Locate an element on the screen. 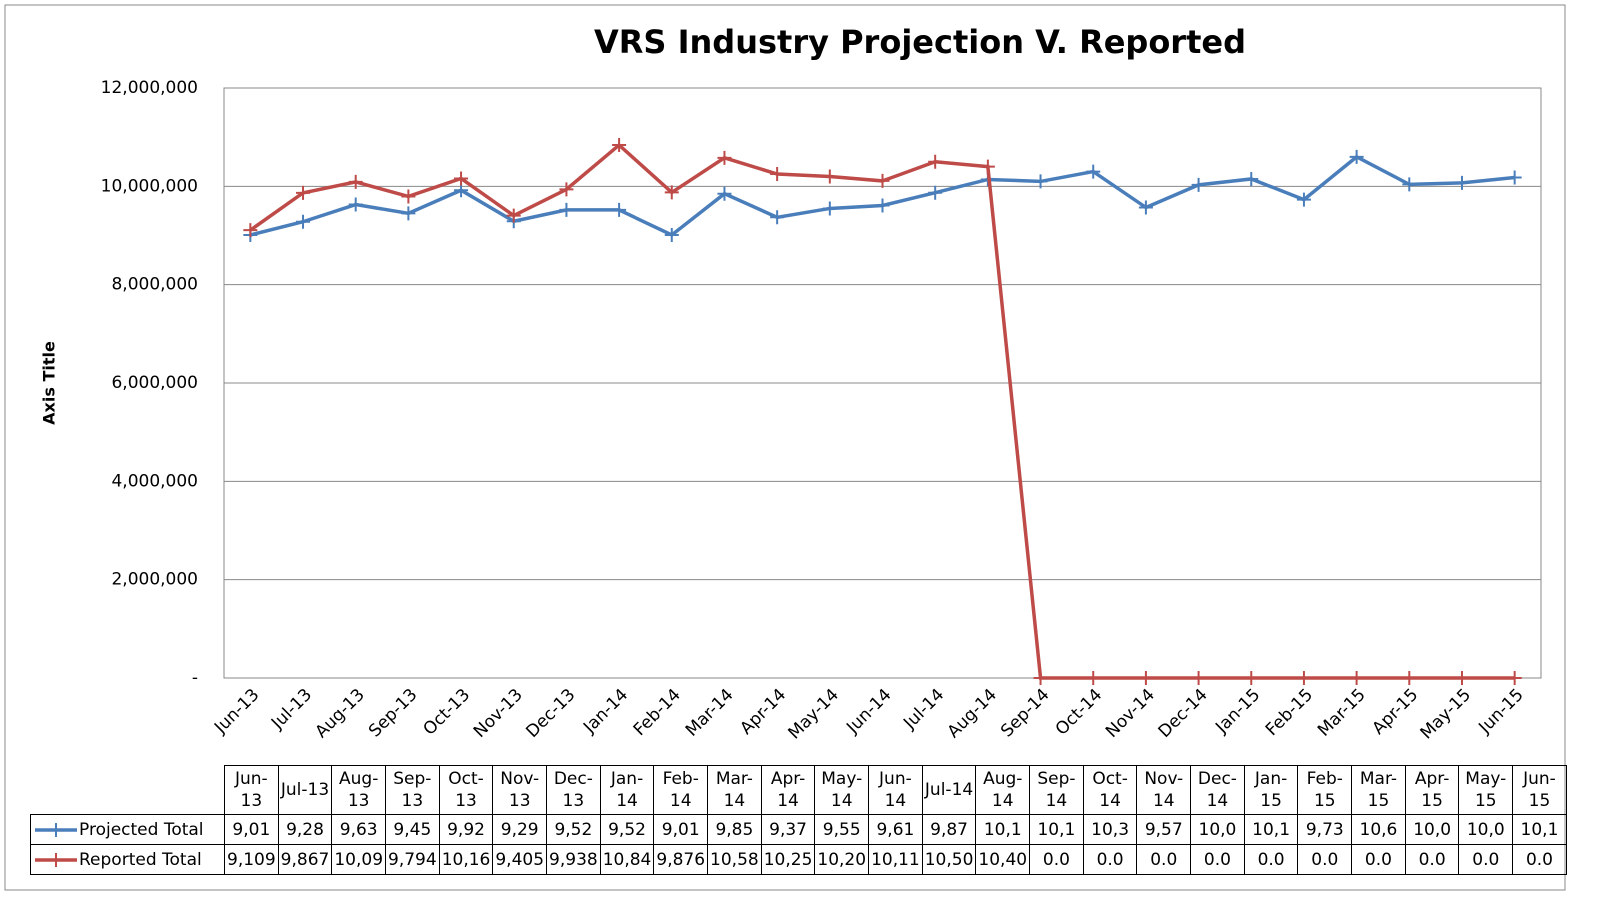 The width and height of the screenshot is (1610, 917). x-tick-label: Jun-13 is located at coordinates (236, 711).